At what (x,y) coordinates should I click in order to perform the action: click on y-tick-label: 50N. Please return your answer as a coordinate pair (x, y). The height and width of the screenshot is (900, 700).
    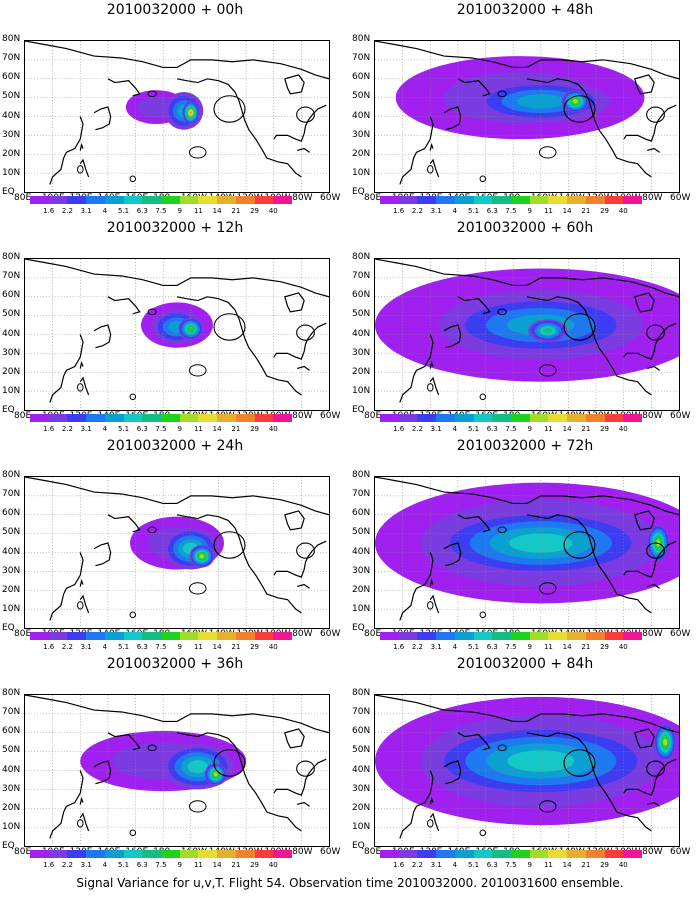
    Looking at the image, I should click on (361, 532).